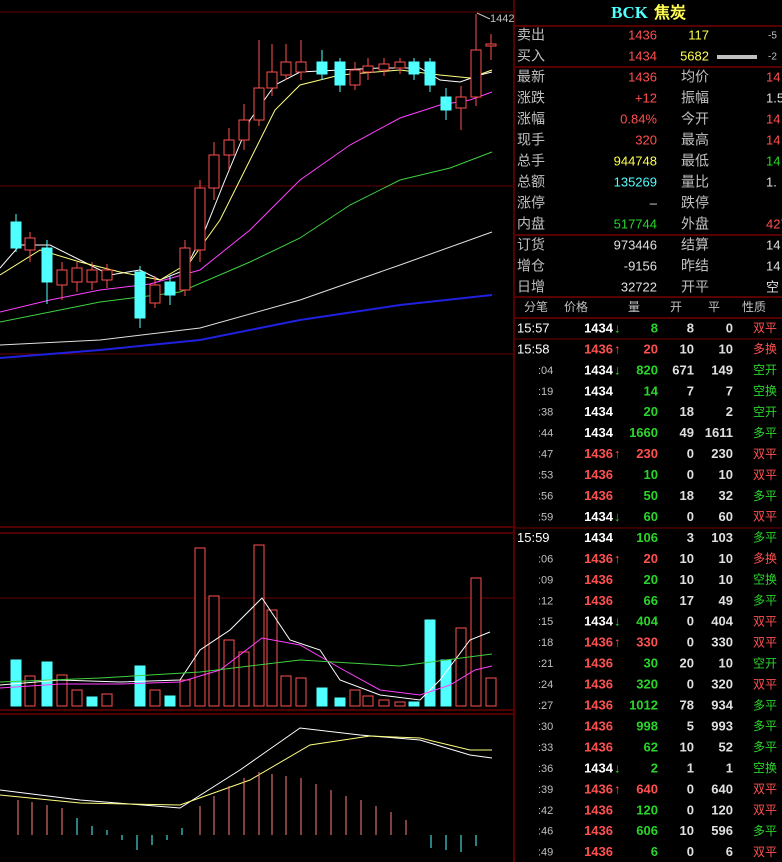 This screenshot has height=862, width=782. What do you see at coordinates (647, 537) in the screenshot?
I see `tick-volume: 106` at bounding box center [647, 537].